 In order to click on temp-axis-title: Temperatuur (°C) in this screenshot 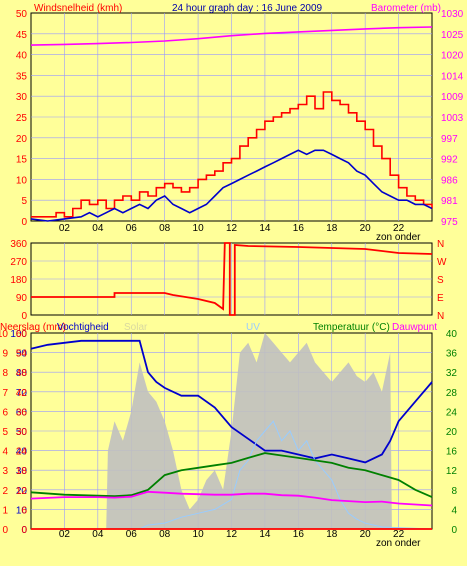, I will do `click(351, 327)`.